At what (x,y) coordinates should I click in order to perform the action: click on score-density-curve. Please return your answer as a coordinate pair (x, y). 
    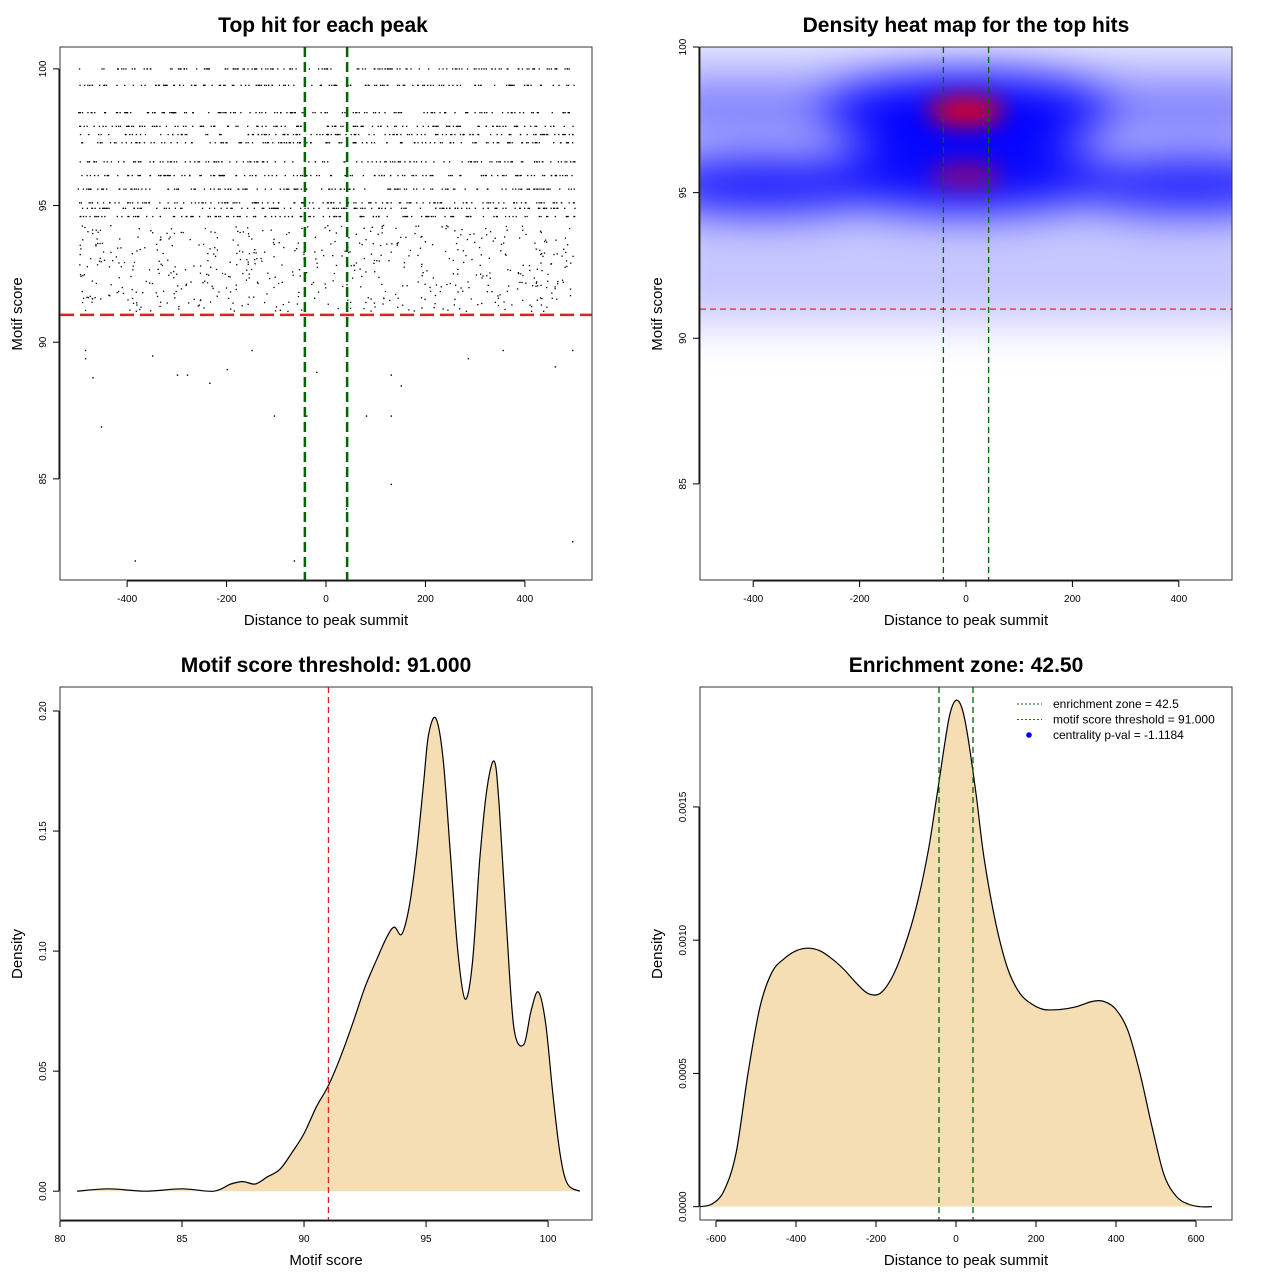
    Looking at the image, I should click on (329, 954).